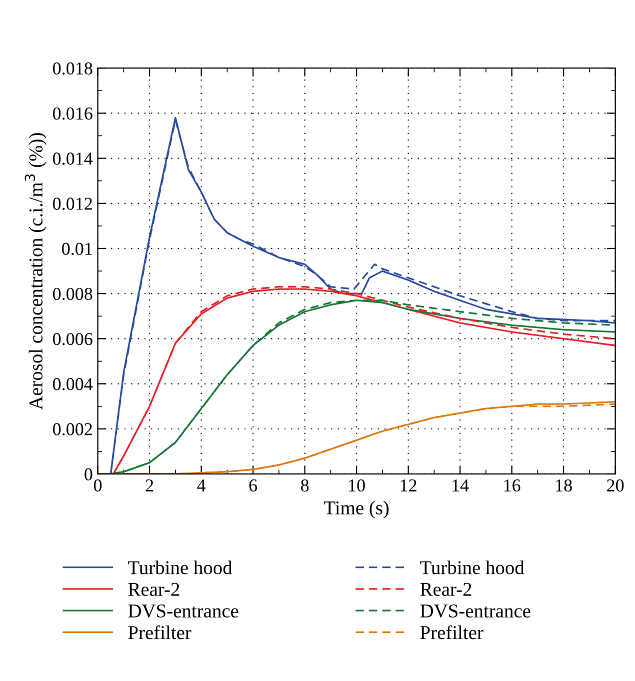 The image size is (635, 681). I want to click on y-axis-title: Aerosol concentration (c.i./m$^{3}$ (%)), so click(35, 271).